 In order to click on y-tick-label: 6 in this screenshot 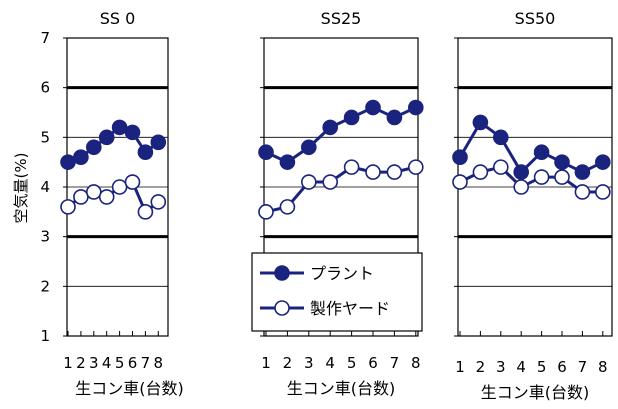, I will do `click(45, 88)`.